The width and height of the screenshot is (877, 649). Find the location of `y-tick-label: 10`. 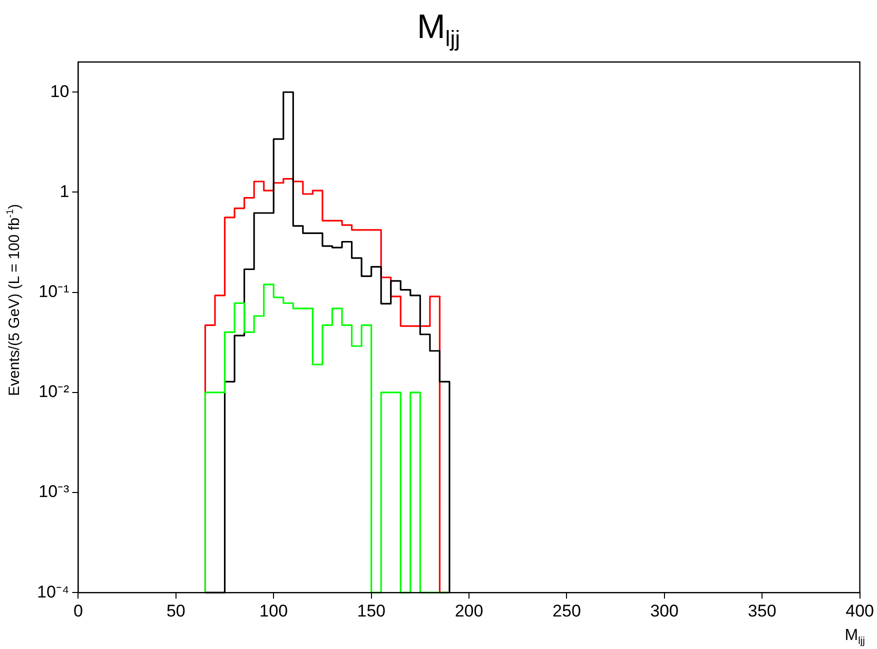

y-tick-label: 10 is located at coordinates (60, 91).